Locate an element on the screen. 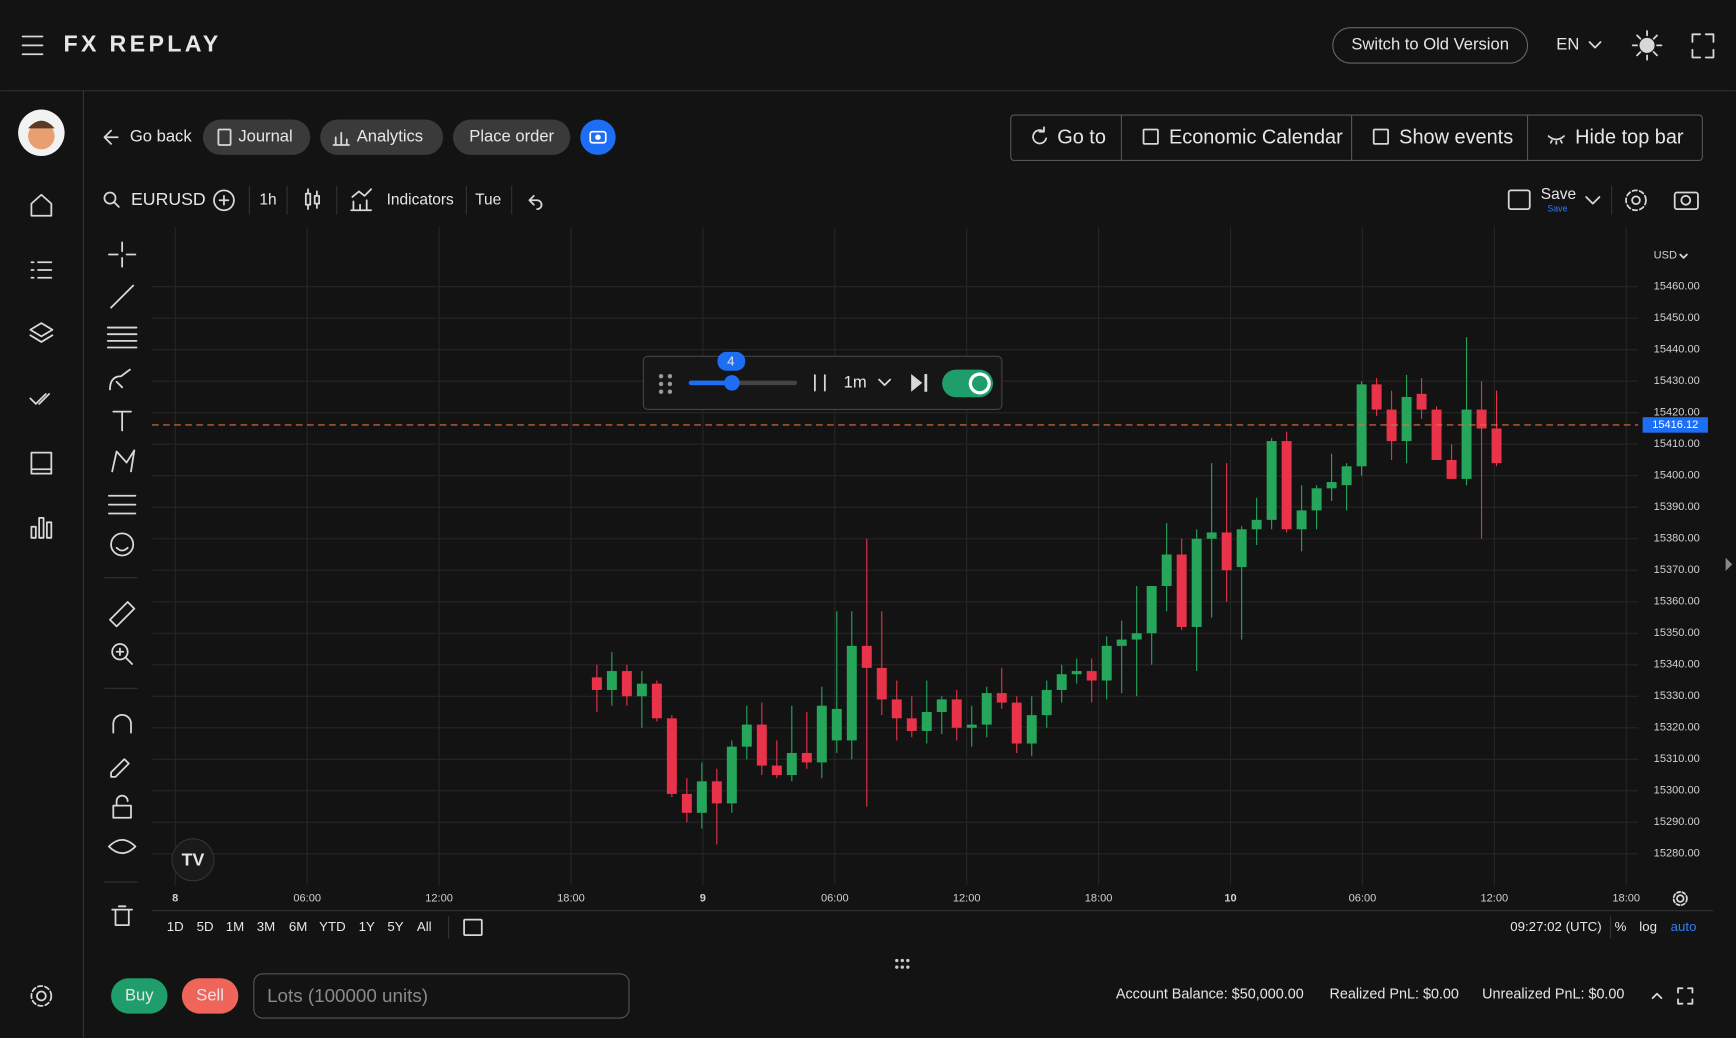 The width and height of the screenshot is (1736, 1038). screenshot-icon is located at coordinates (1686, 201).